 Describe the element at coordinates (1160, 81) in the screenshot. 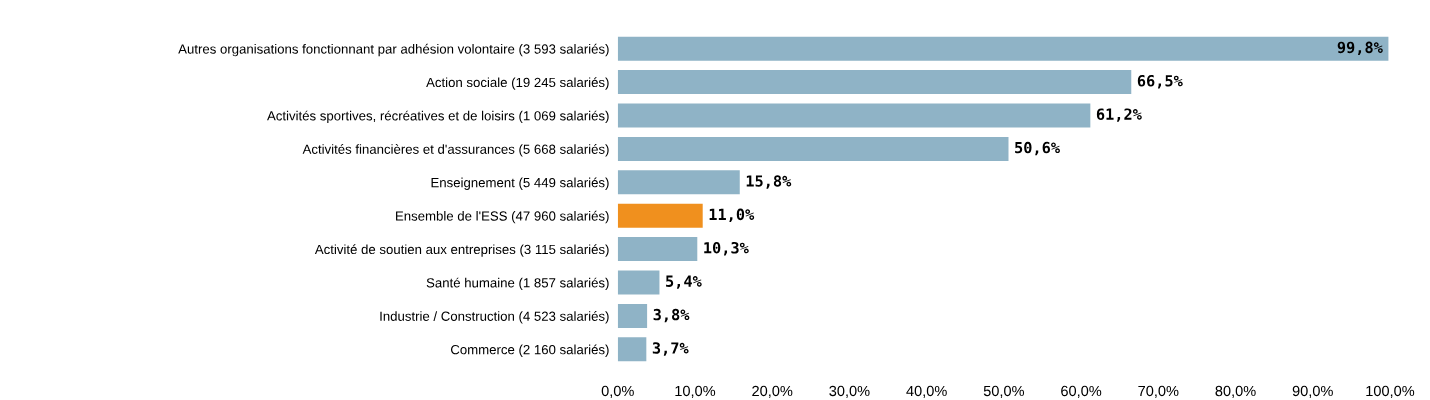

I see `data-label: 66,5%` at that location.